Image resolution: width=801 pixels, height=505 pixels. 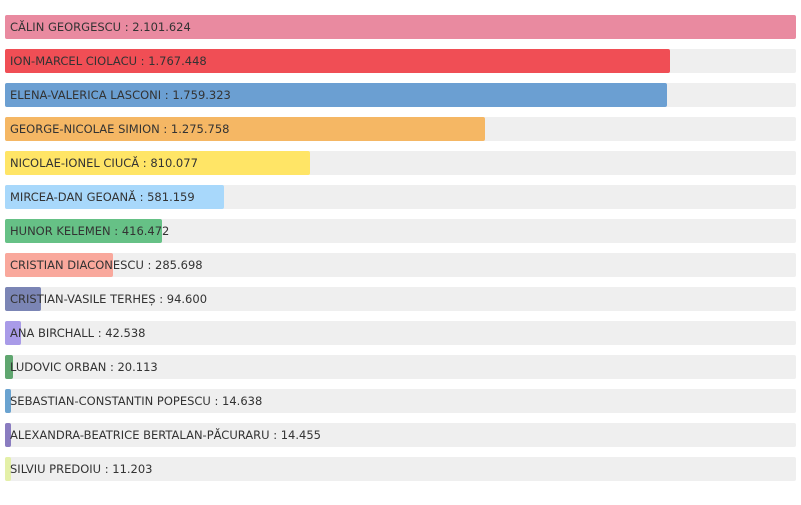 I want to click on bar-label: SEBASTIAN-CONSTANTIN POPESCU : 14.638, so click(x=136, y=401).